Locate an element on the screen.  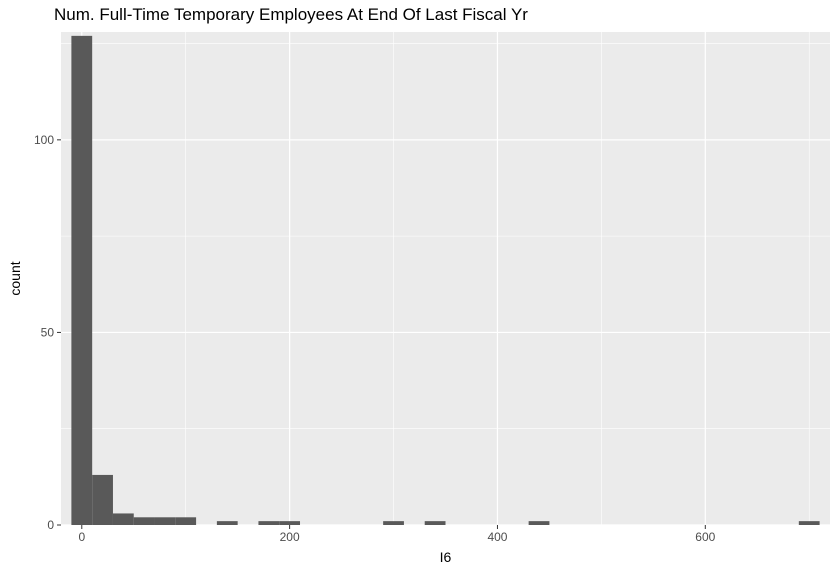
y-axis: 0 50 100 is located at coordinates (47, 332).